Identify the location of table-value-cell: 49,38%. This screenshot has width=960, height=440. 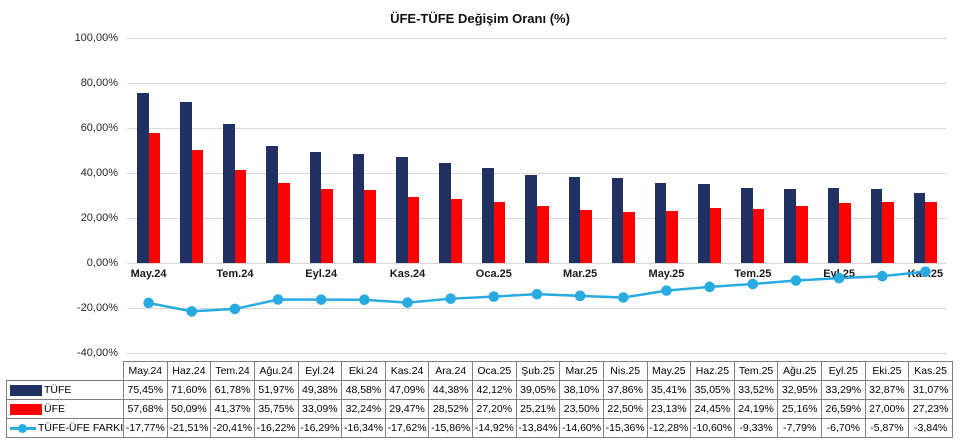
(320, 390).